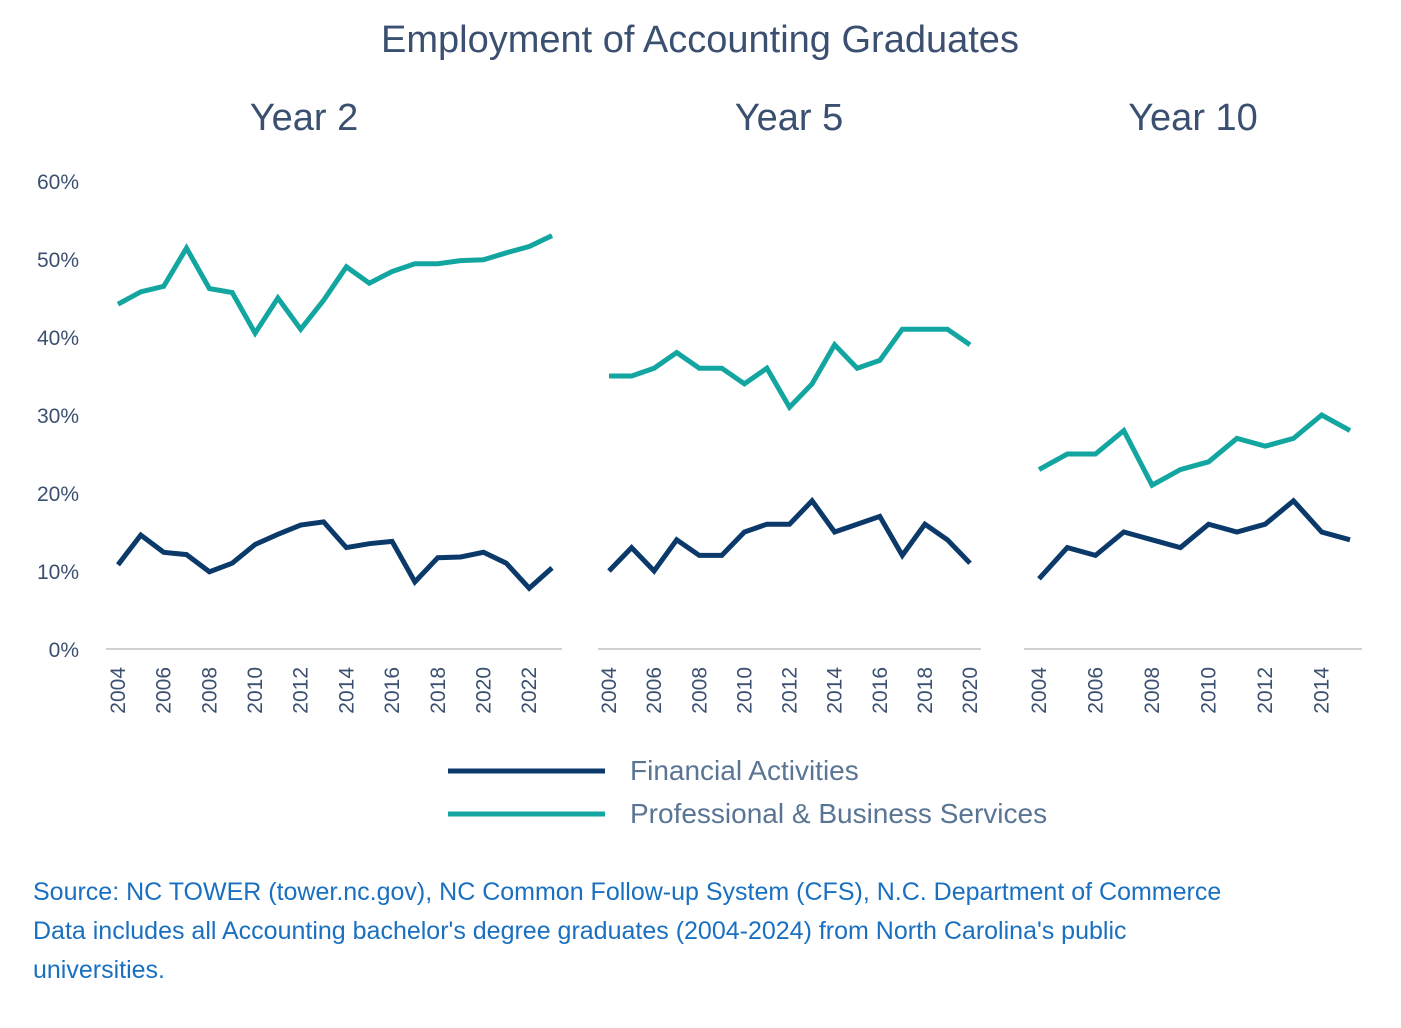 The height and width of the screenshot is (1028, 1401). I want to click on y-tick-label: 30%, so click(58, 416).